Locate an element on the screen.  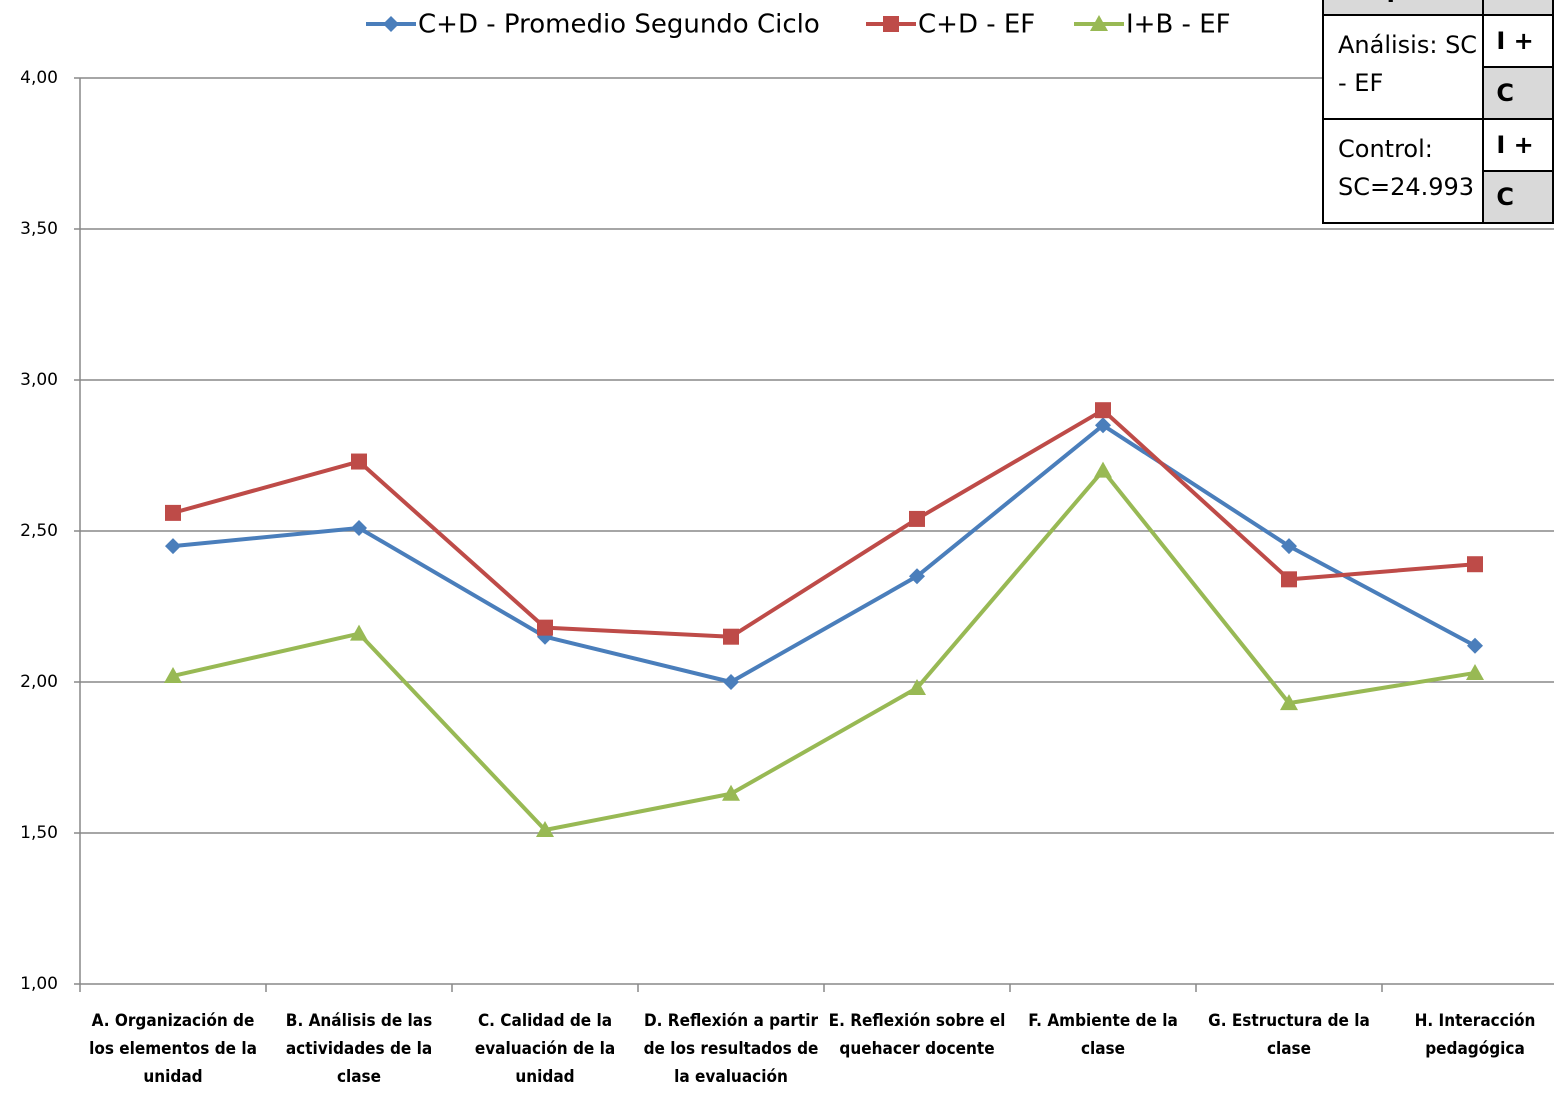
table-header: C is located at coordinates (1518, 8).